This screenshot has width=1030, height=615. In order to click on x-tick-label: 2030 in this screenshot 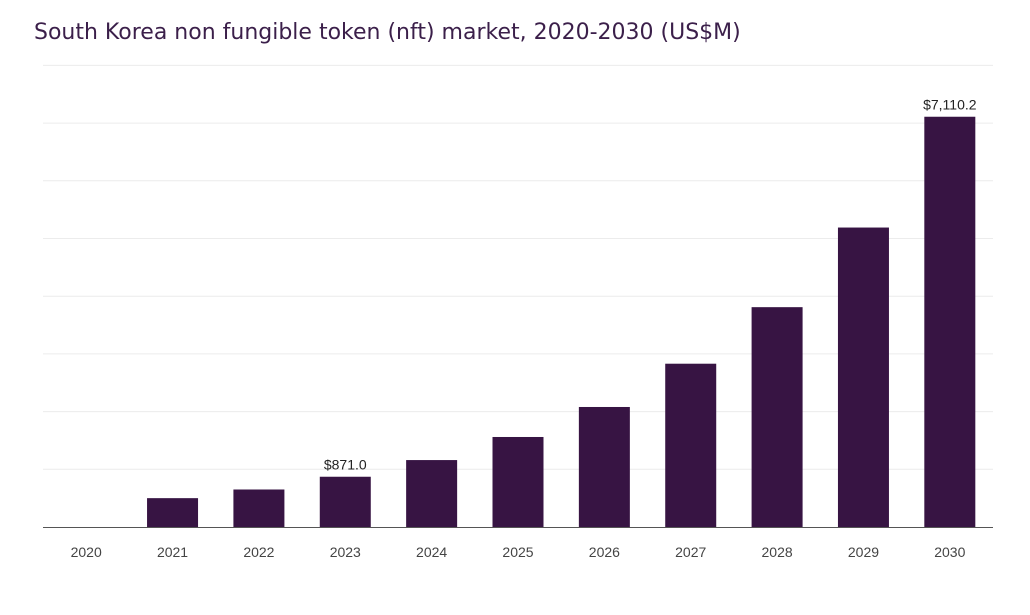, I will do `click(949, 552)`.